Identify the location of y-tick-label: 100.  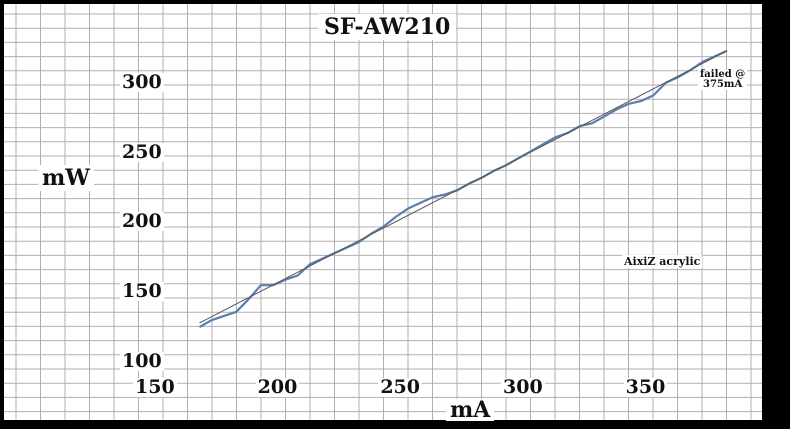
(142, 361).